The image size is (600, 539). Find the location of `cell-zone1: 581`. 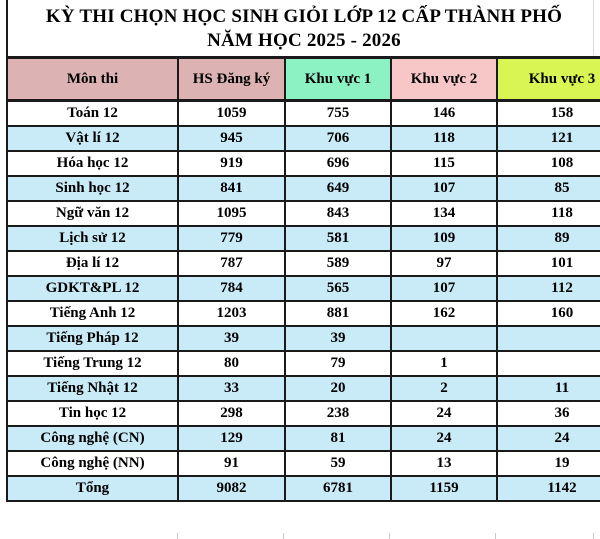

cell-zone1: 581 is located at coordinates (338, 238).